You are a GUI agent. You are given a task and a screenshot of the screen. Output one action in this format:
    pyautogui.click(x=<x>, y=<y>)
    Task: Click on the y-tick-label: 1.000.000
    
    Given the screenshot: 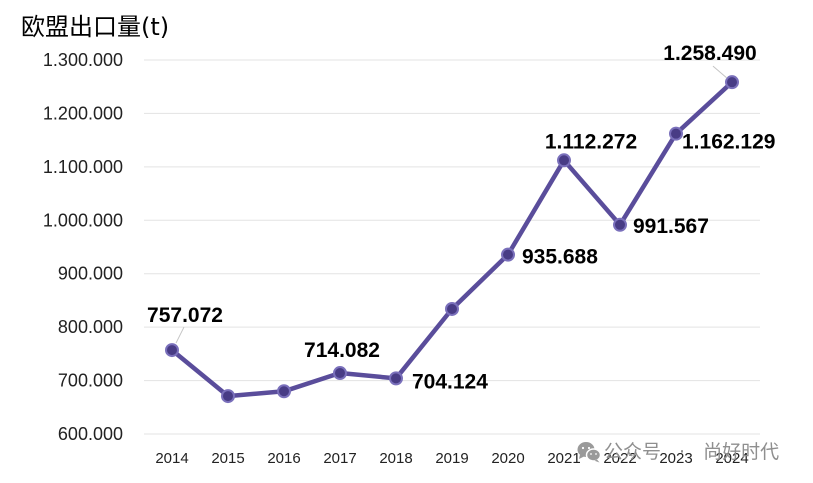 What is the action you would take?
    pyautogui.click(x=83, y=220)
    